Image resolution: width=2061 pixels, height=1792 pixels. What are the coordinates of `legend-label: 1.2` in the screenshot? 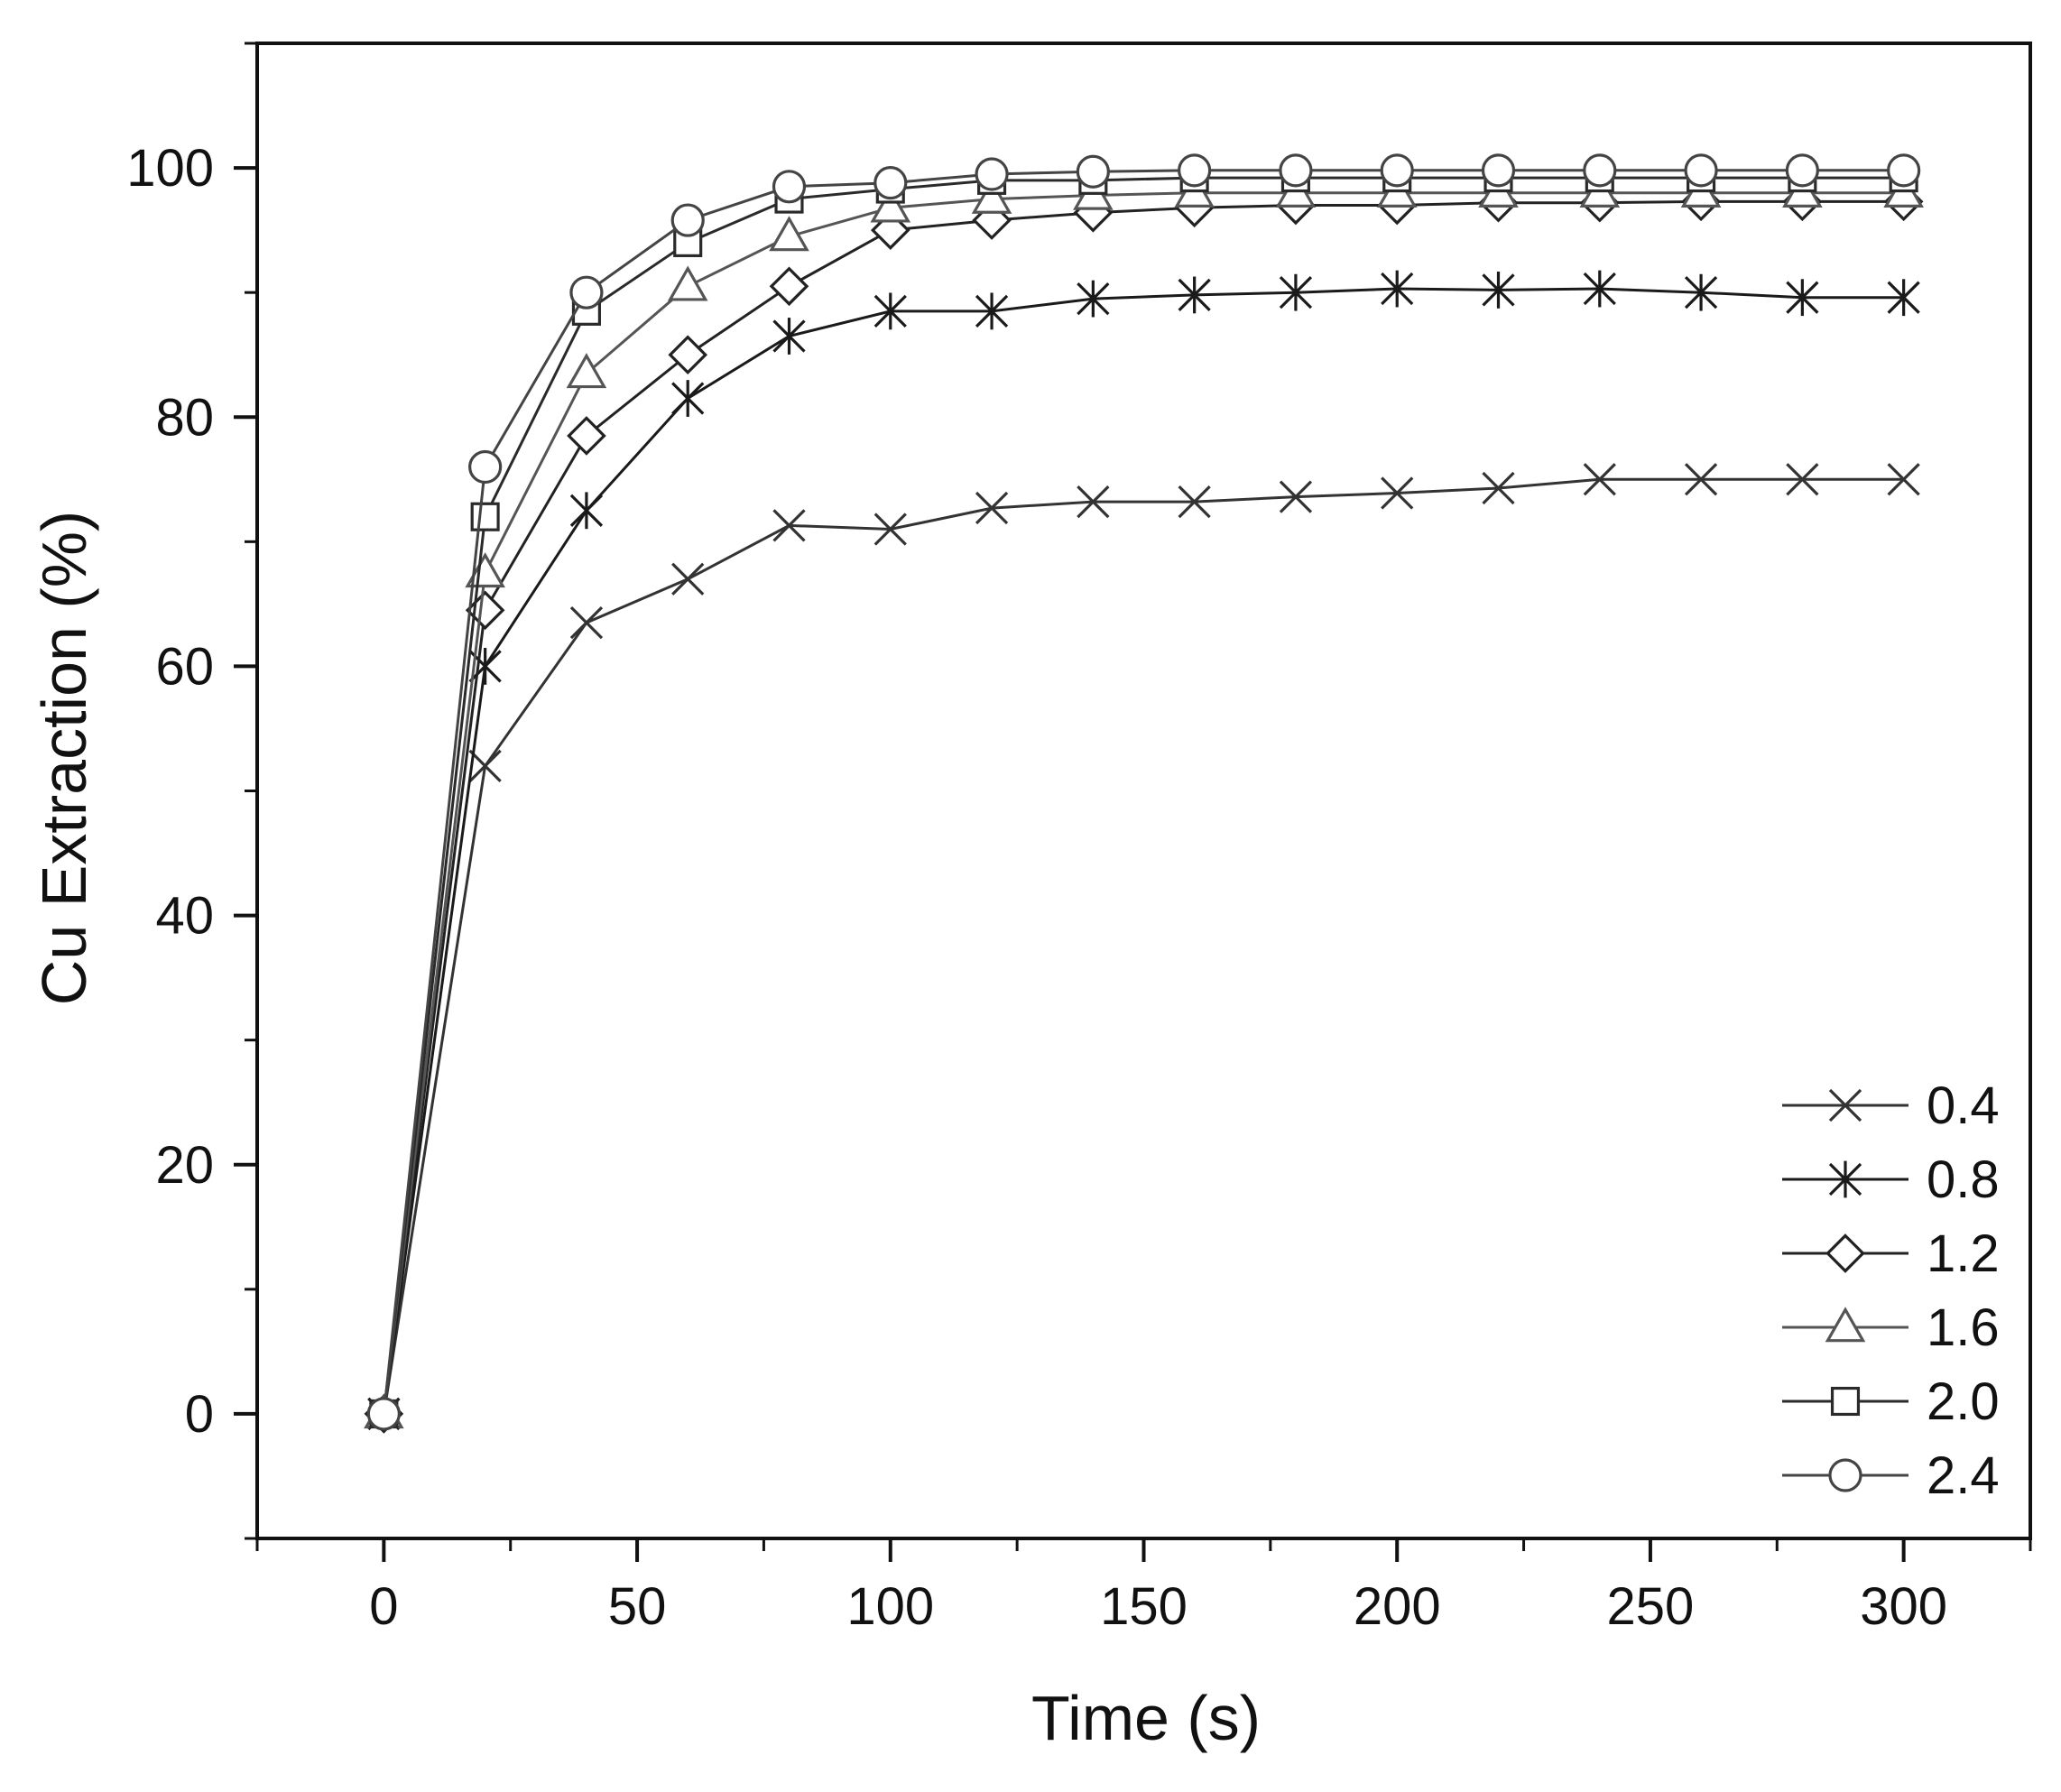 It's located at (1963, 1253).